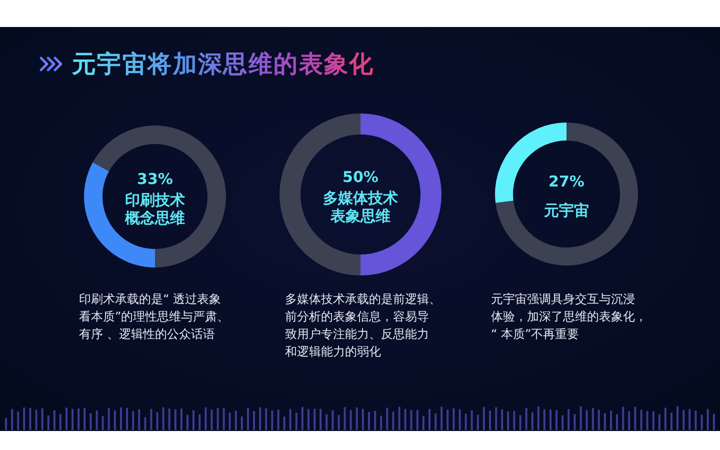 The width and height of the screenshot is (720, 450). What do you see at coordinates (569, 316) in the screenshot?
I see `text: 元宇宙强调具身交互与沉浸体验，加深了思维的表象化，“ 本质”不再重要` at bounding box center [569, 316].